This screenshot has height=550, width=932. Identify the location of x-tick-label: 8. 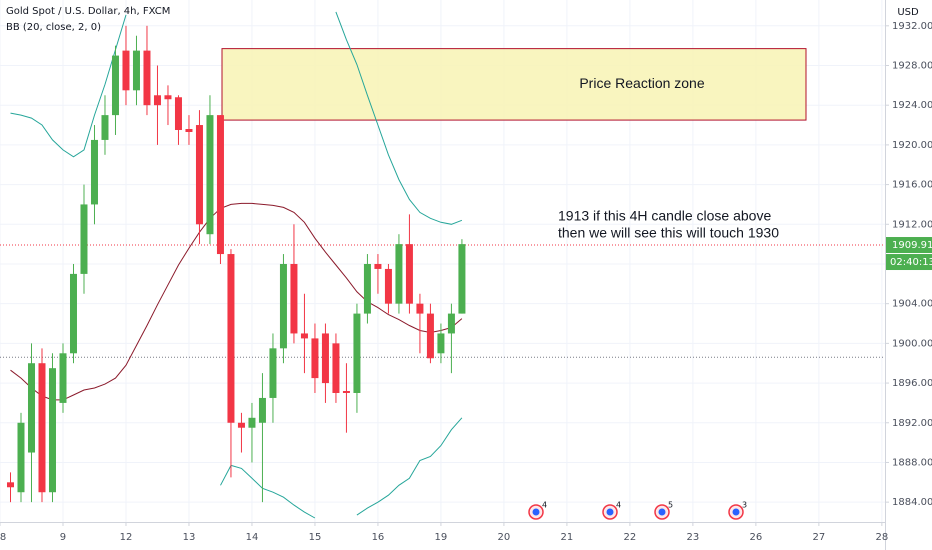
(3, 537).